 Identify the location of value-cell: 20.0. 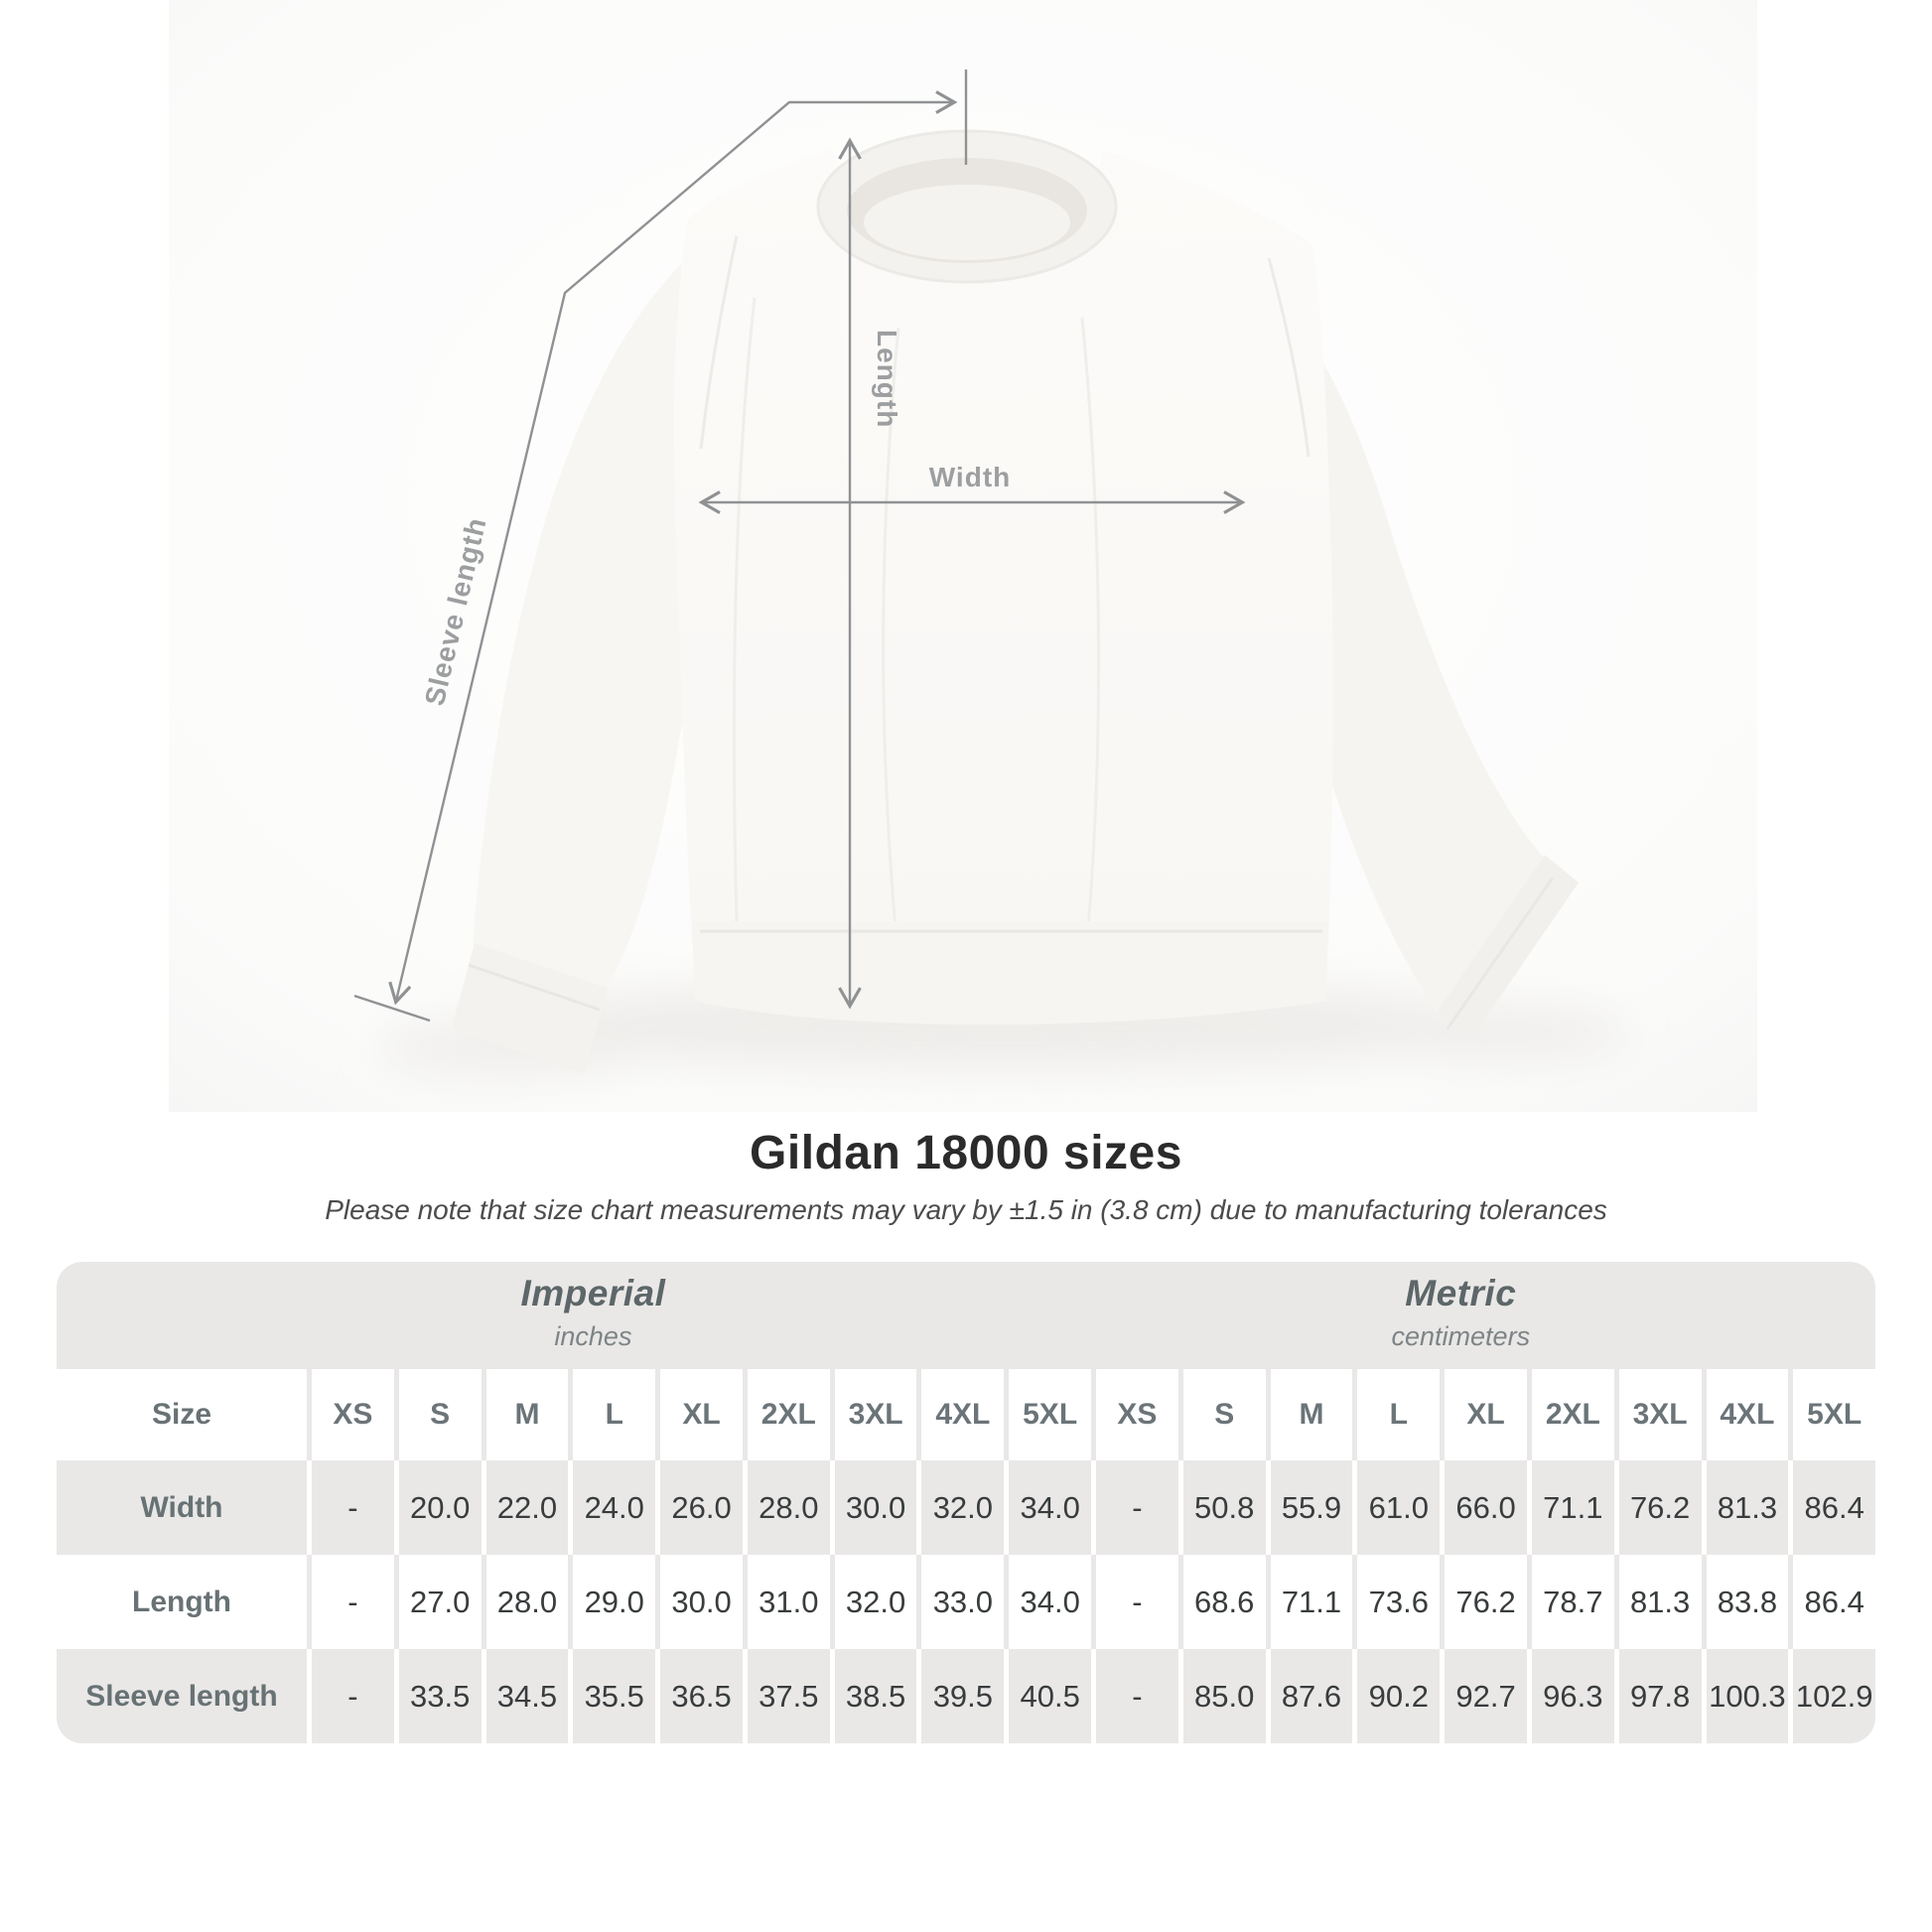
(438, 1507).